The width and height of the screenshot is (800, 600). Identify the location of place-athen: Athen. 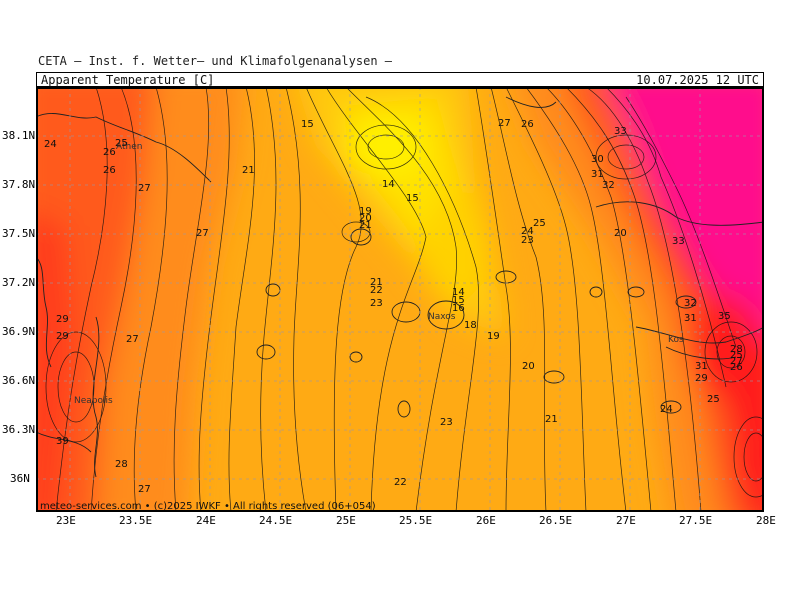
(129, 147).